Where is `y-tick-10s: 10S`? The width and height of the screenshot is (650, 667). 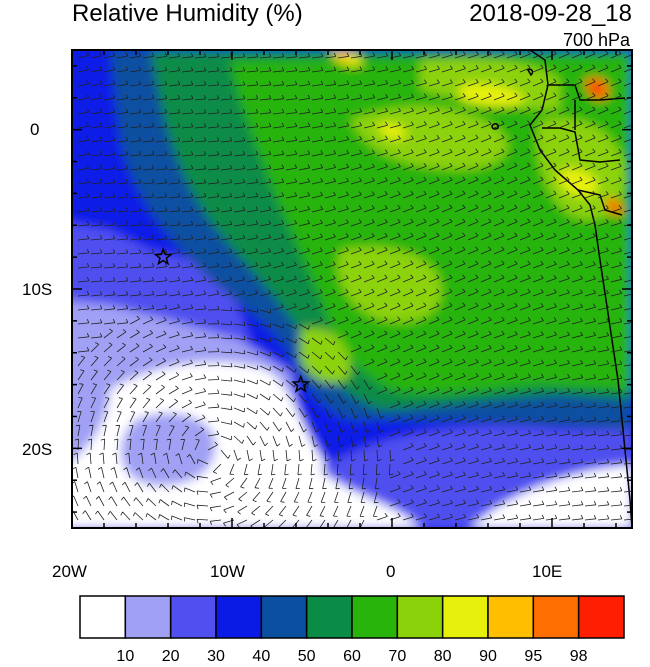
y-tick-10s: 10S is located at coordinates (37, 289).